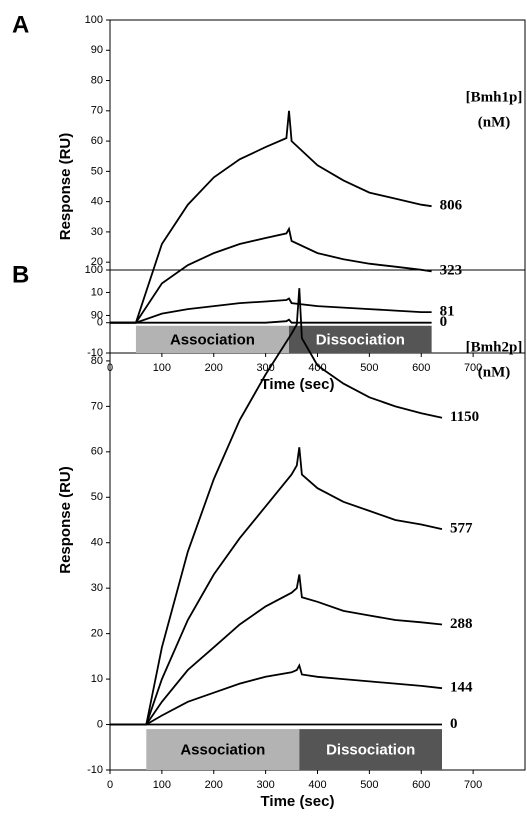 This screenshot has height=819, width=527. What do you see at coordinates (464, 417) in the screenshot?
I see `series-label: 1150` at bounding box center [464, 417].